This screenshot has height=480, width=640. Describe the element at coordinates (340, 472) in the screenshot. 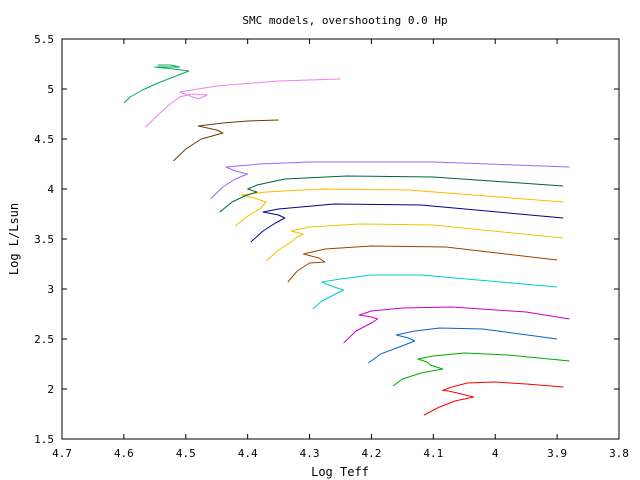

I see `x-axis-label: Log Teff` at that location.